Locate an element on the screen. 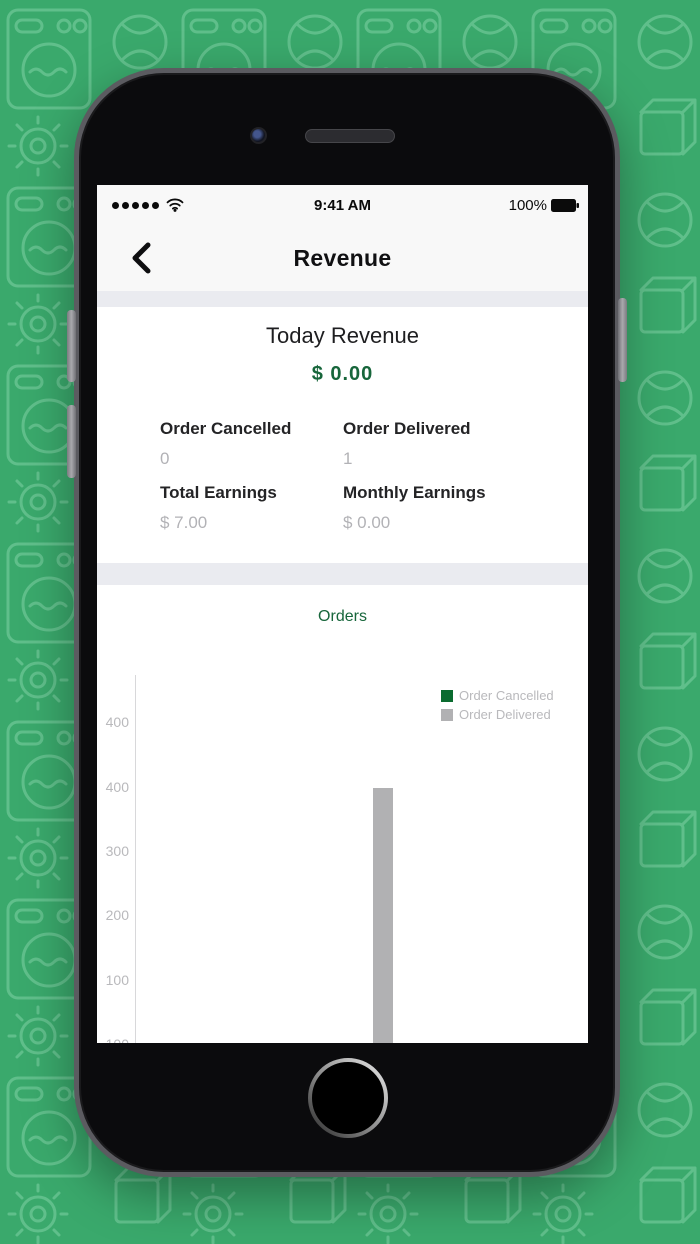 The image size is (700, 1244). legend-order-cancelled: Order Cancelled is located at coordinates (497, 695).